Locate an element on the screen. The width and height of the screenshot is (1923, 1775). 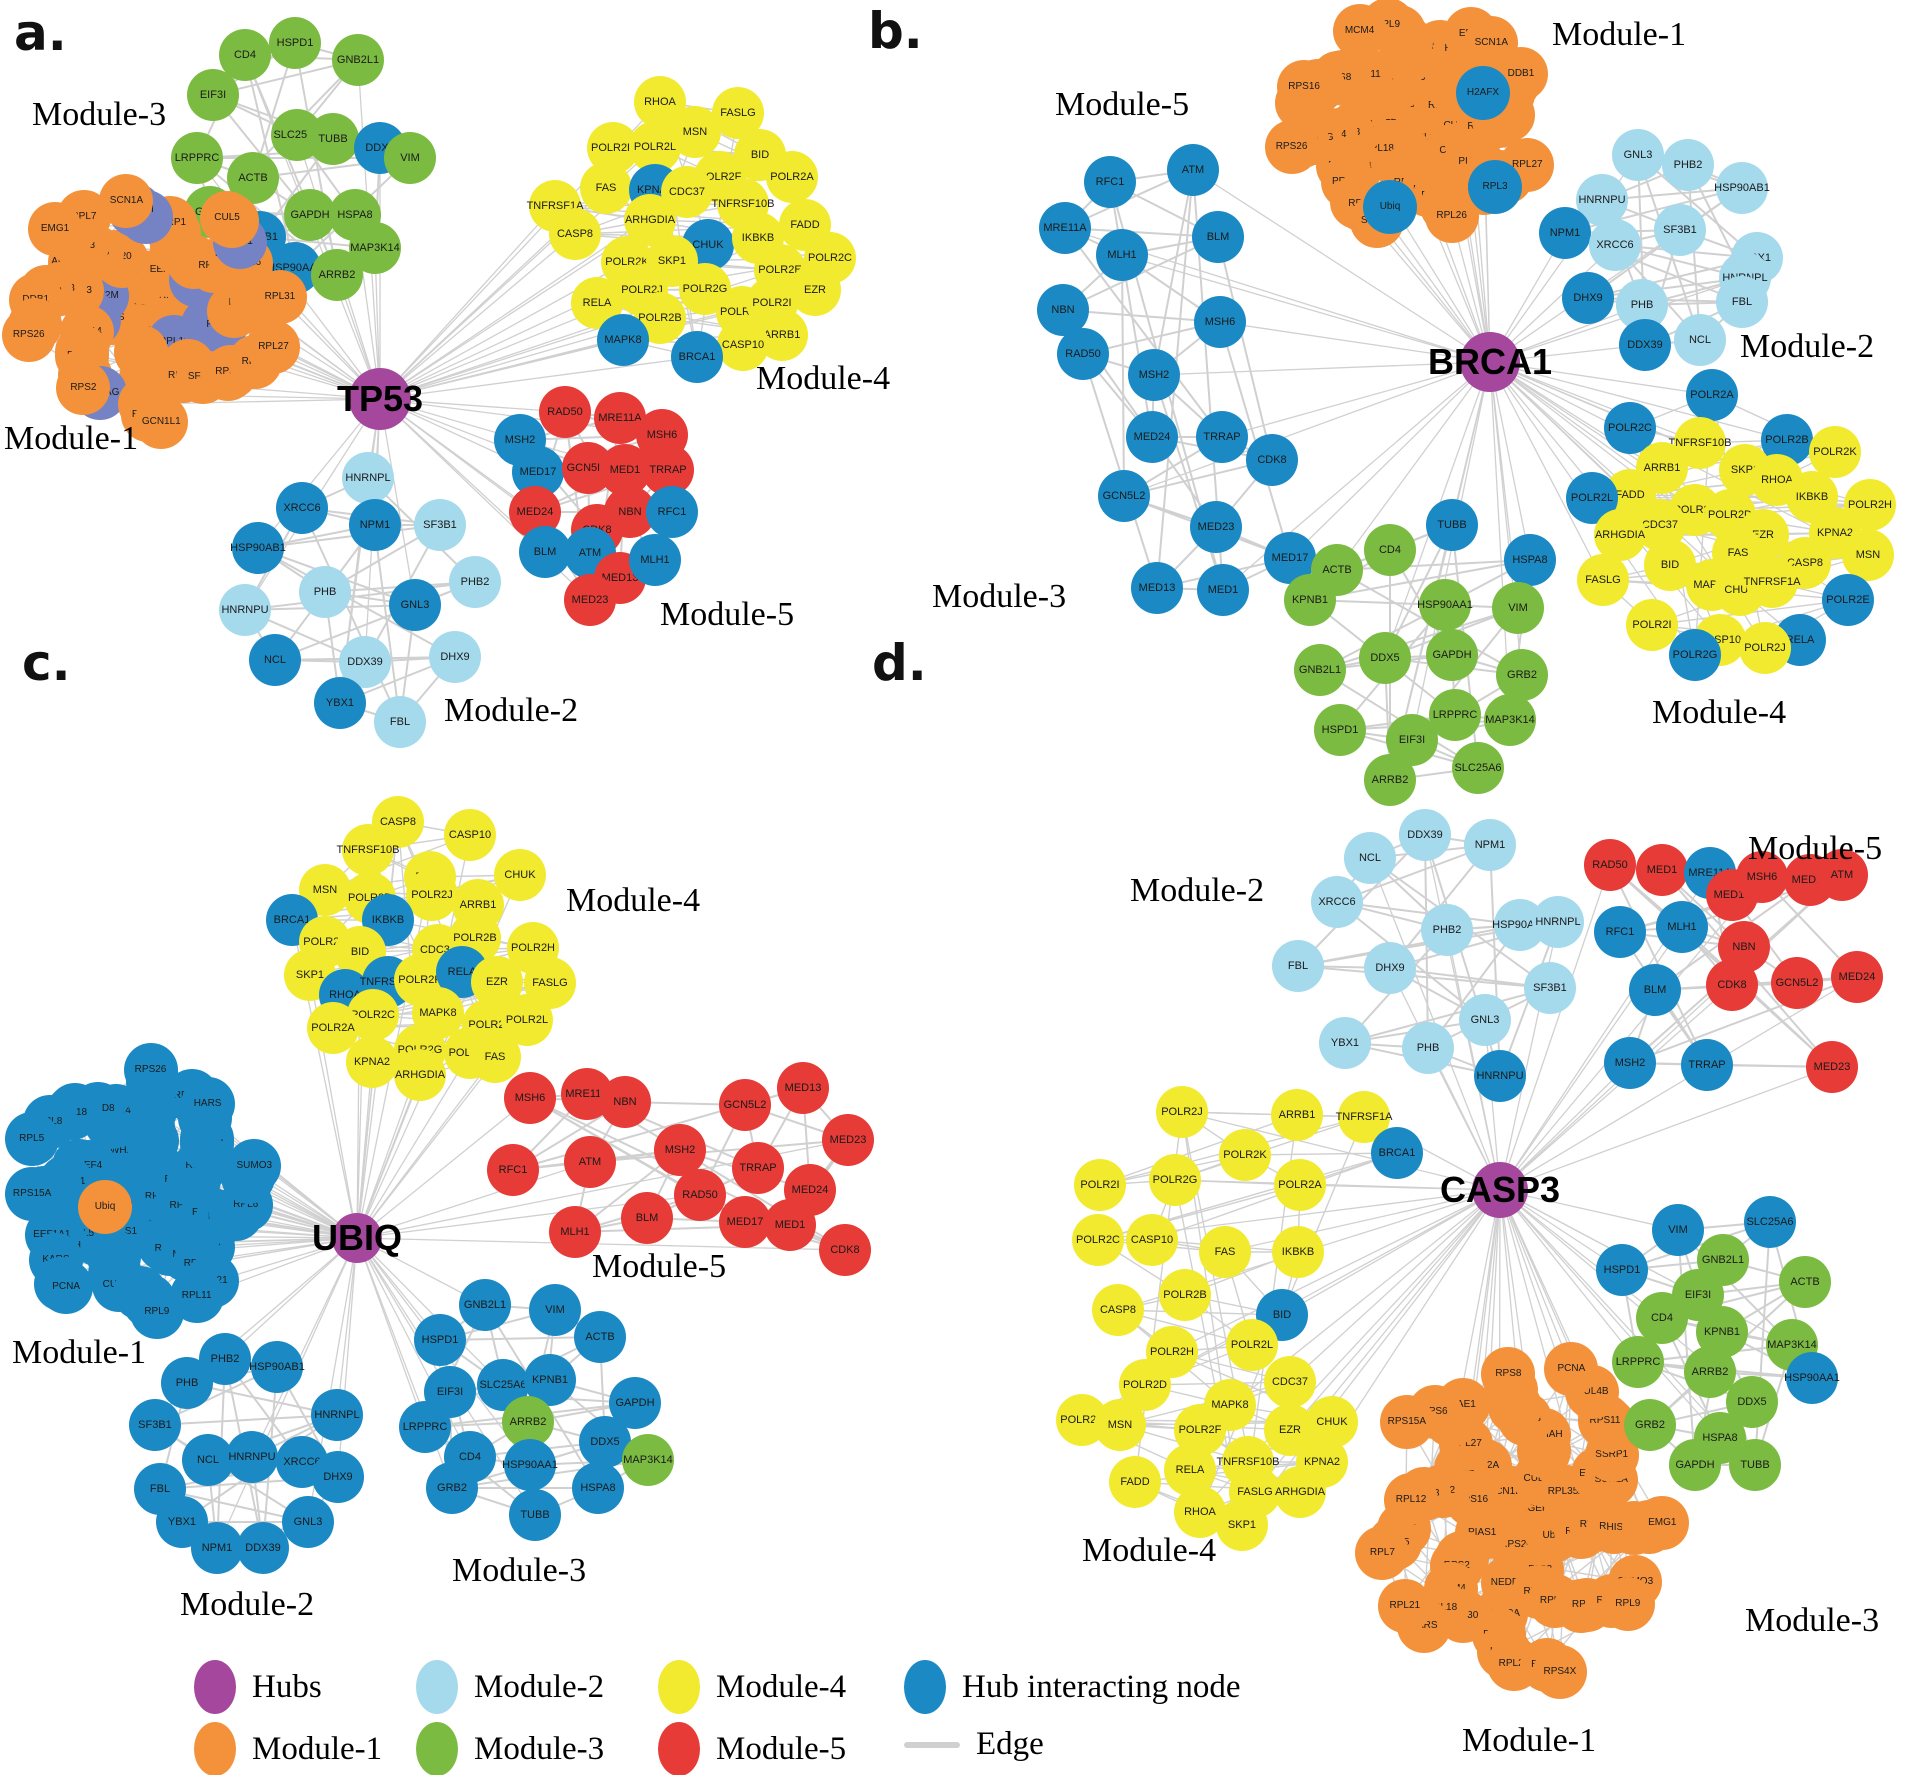
network-node: RPS2 is located at coordinates (83, 387).